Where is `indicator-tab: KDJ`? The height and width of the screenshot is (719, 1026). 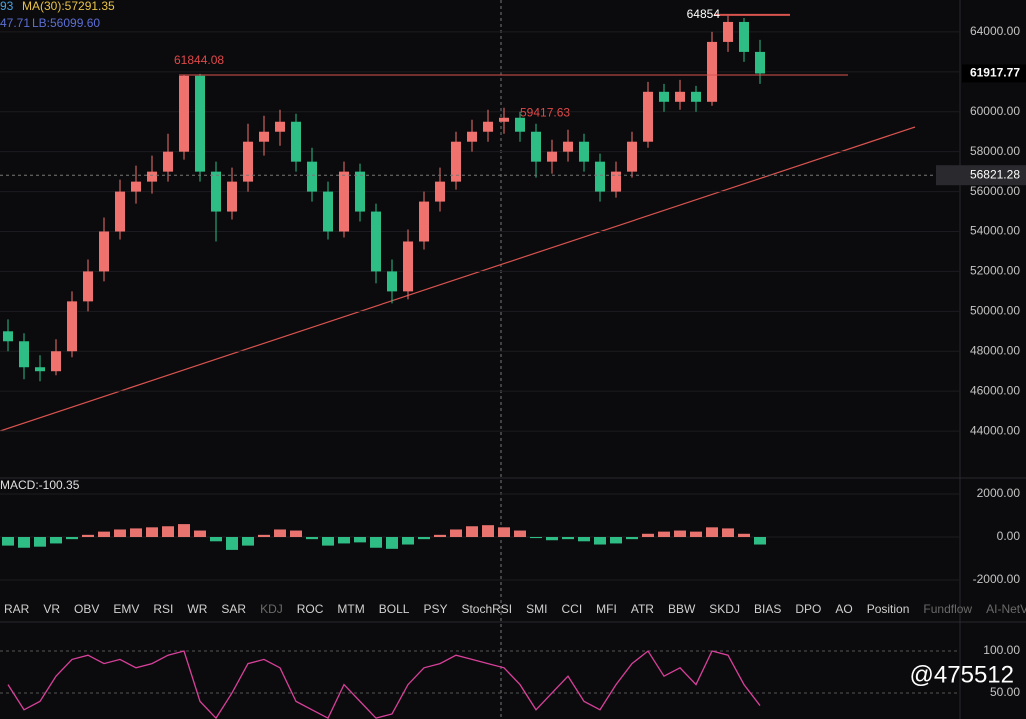
indicator-tab: KDJ is located at coordinates (271, 609).